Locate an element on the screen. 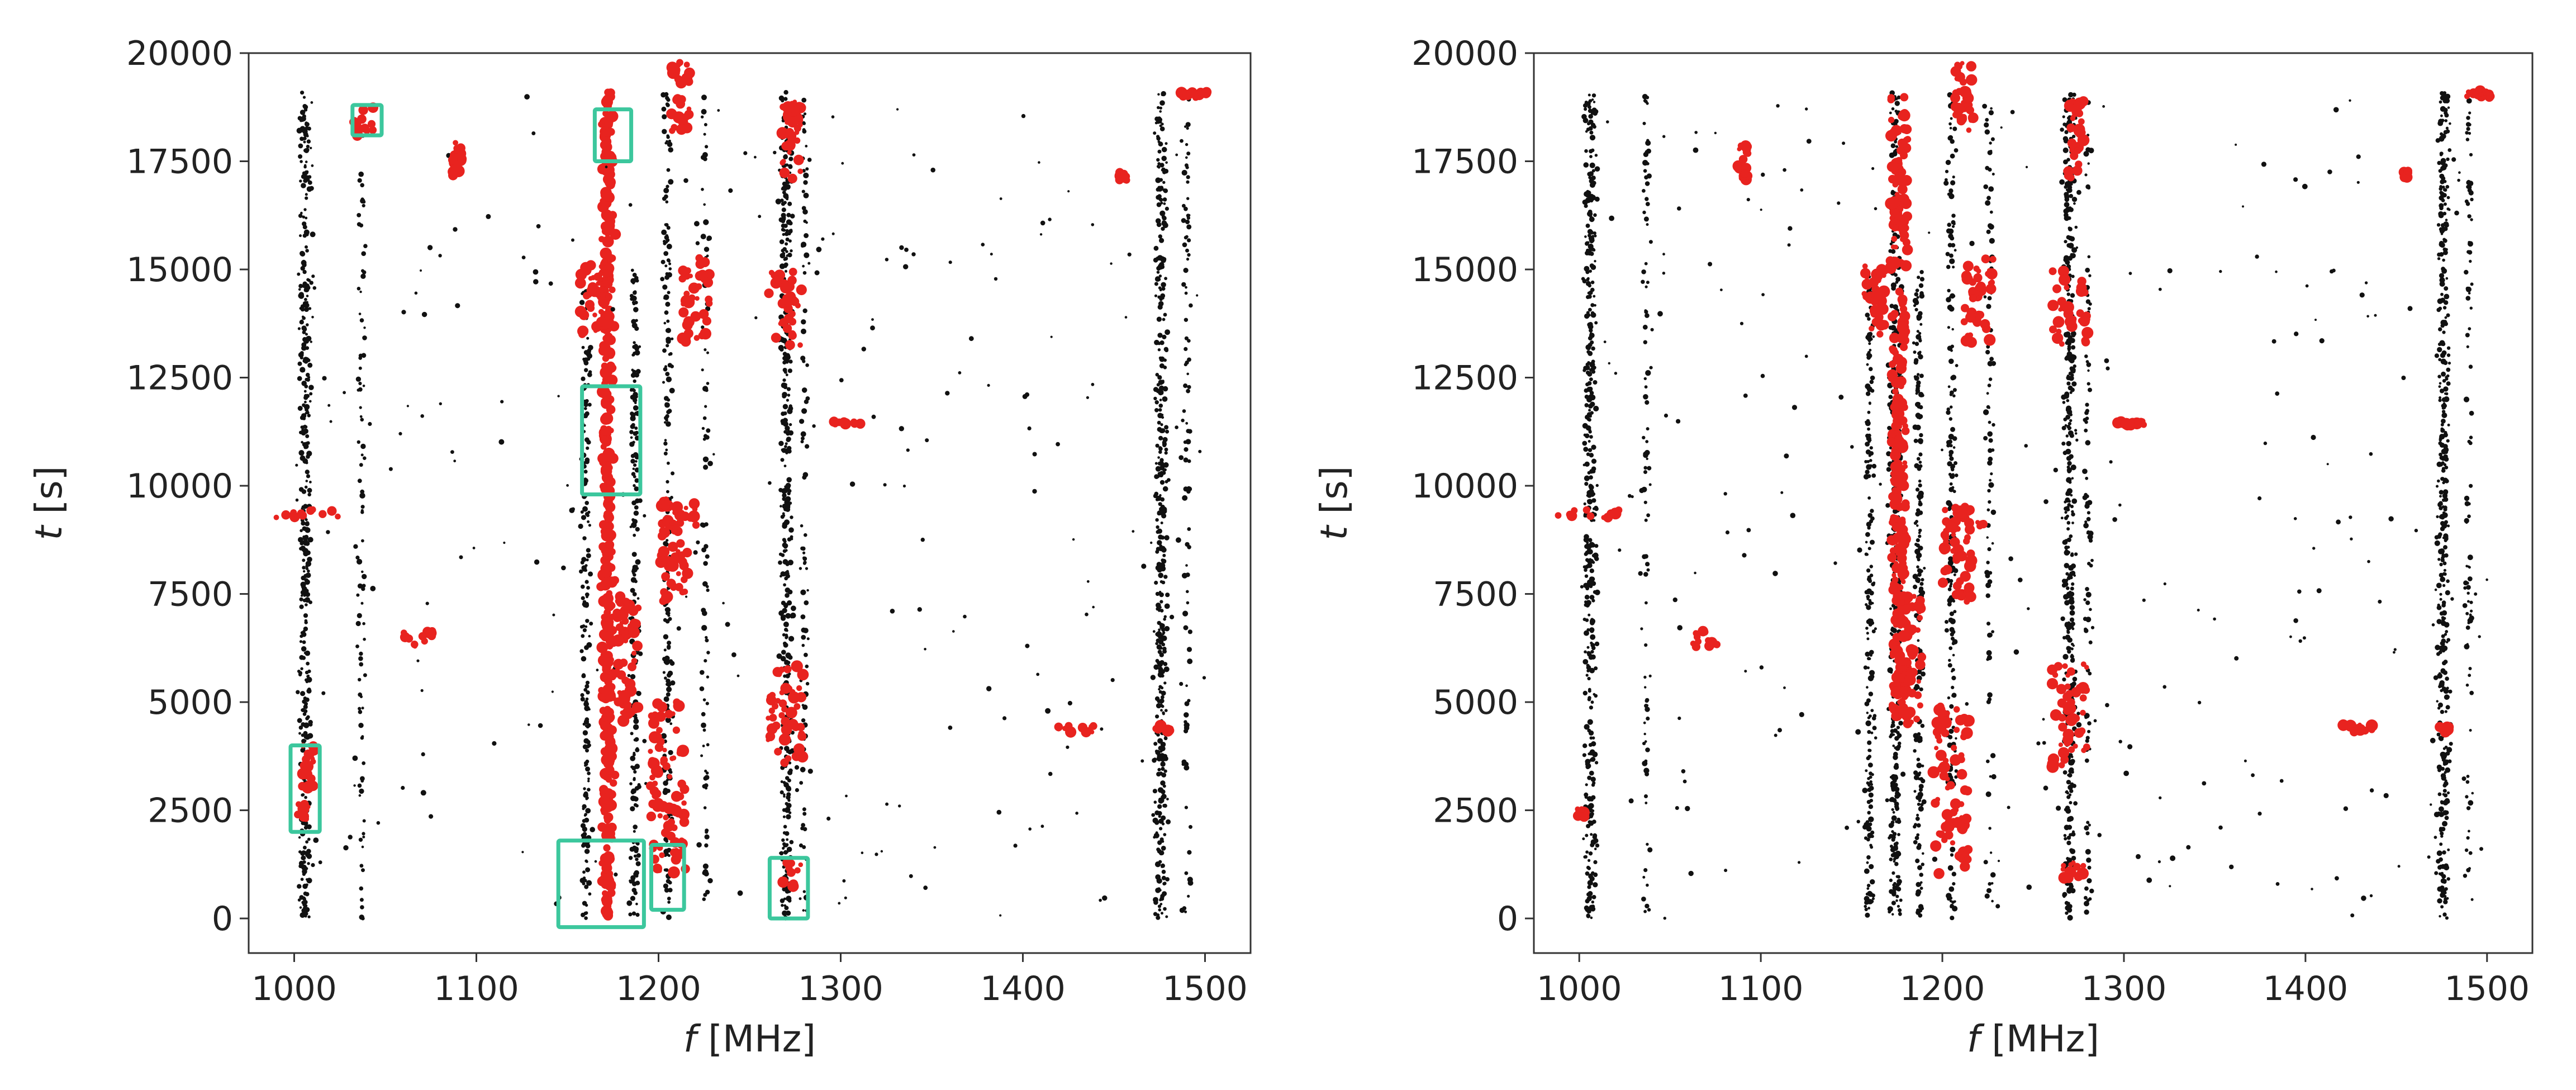  y-tick-label: 5000 is located at coordinates (190, 702).